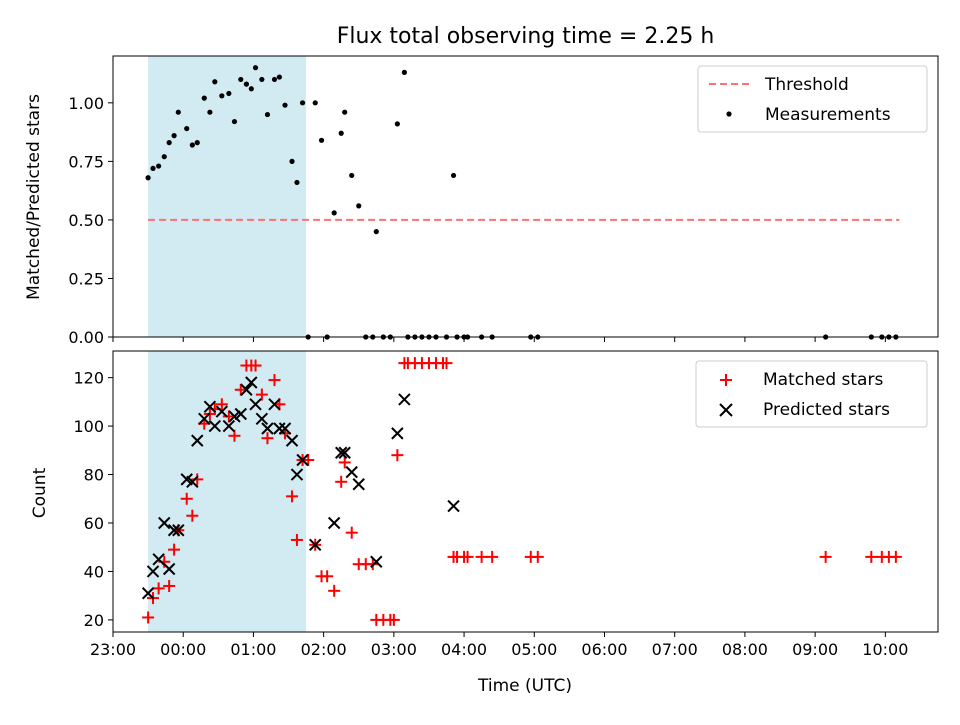  I want to click on observing-window-shade-top, so click(227, 196).